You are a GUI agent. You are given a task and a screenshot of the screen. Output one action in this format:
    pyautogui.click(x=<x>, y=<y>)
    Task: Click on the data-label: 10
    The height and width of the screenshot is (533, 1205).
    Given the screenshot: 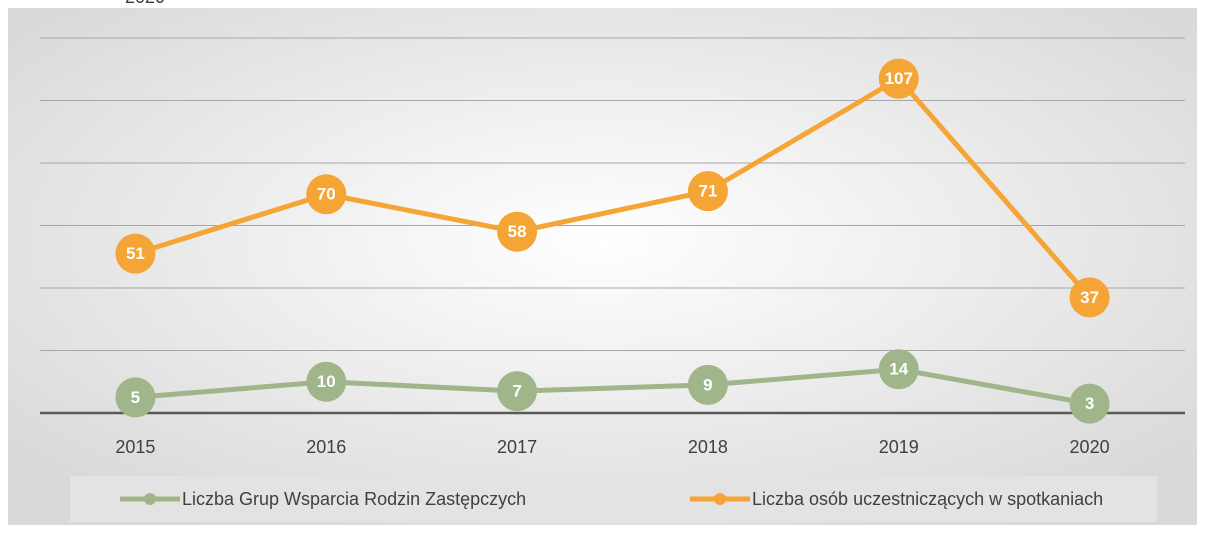 What is the action you would take?
    pyautogui.click(x=326, y=381)
    